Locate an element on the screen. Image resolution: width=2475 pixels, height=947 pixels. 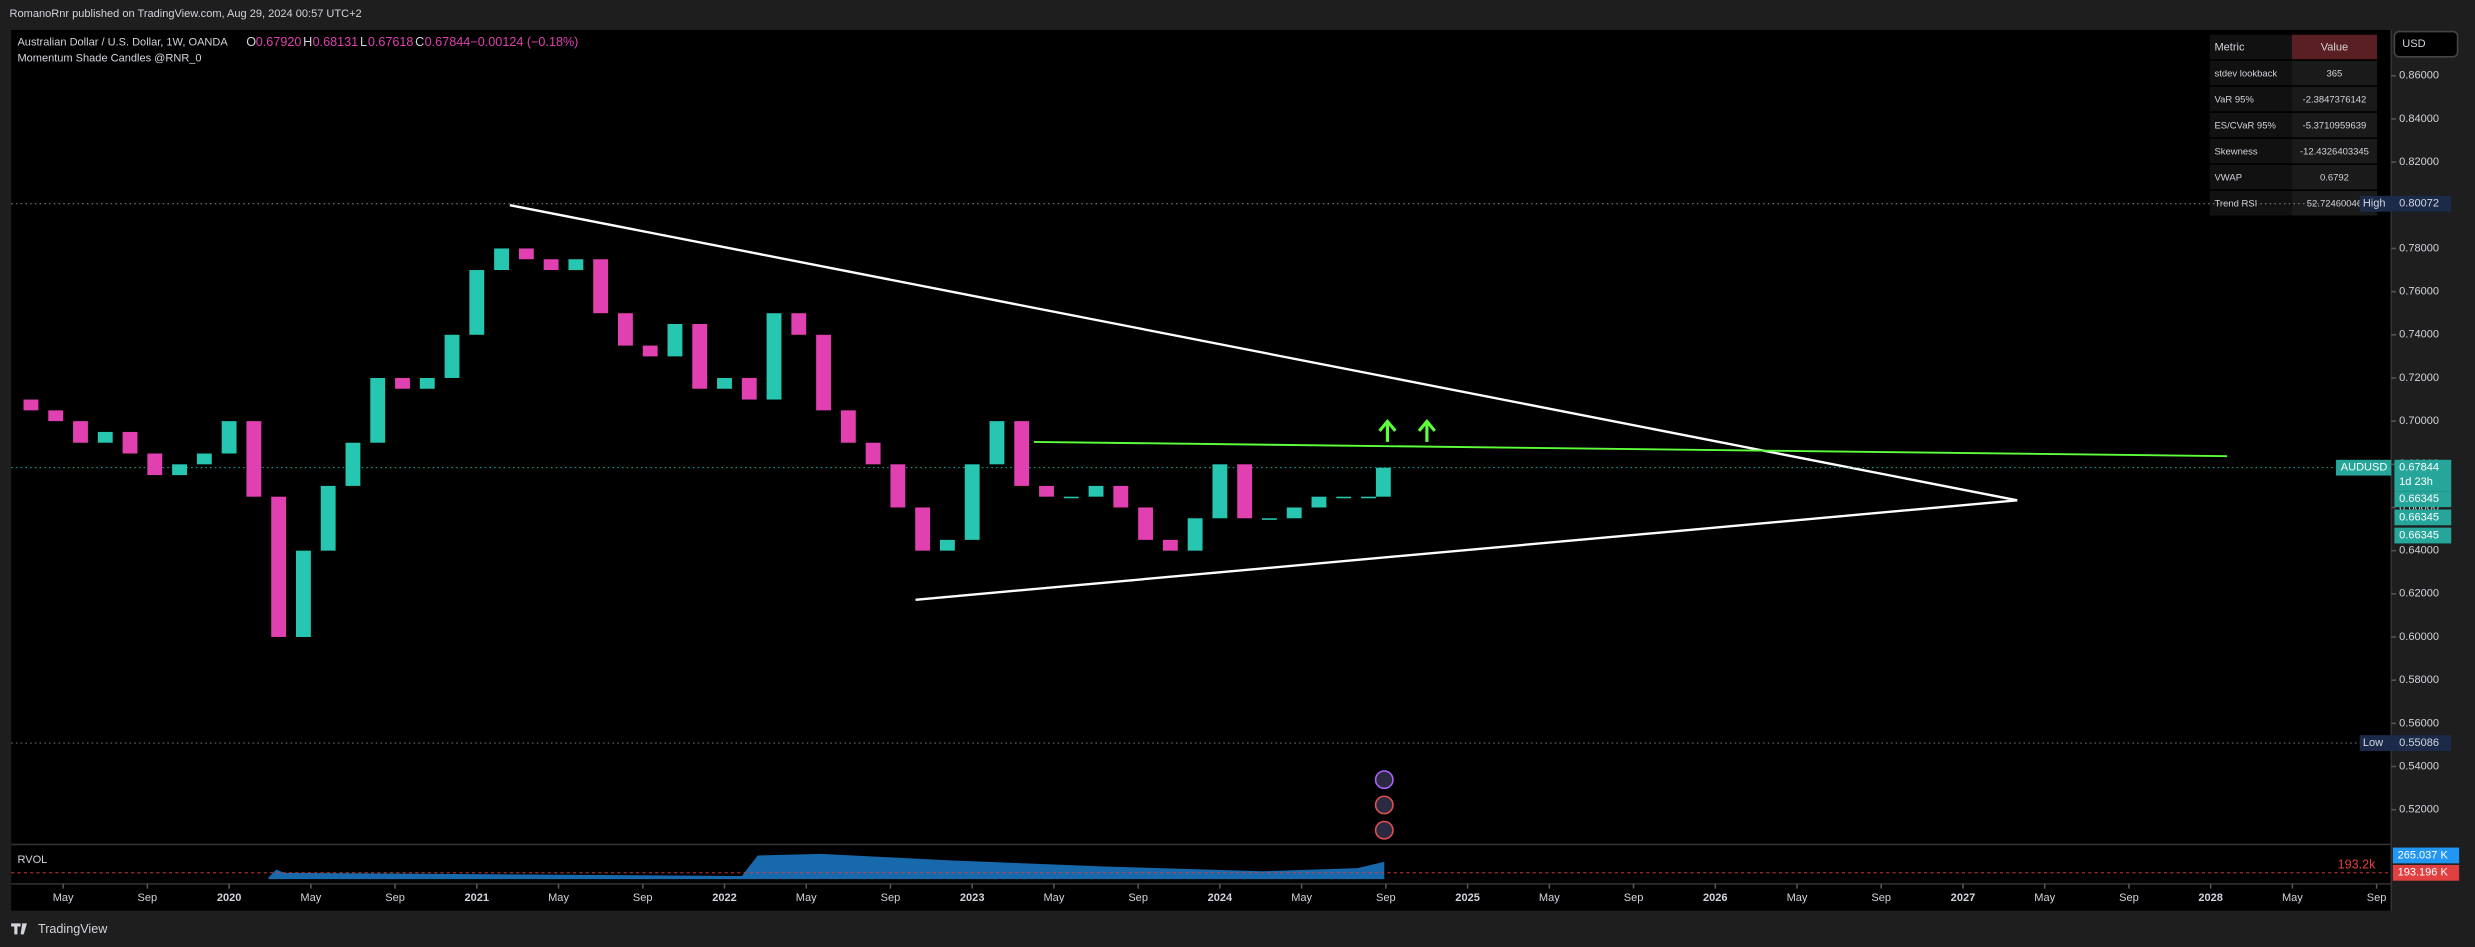
volume-label: 265.037 K is located at coordinates (2423, 855).